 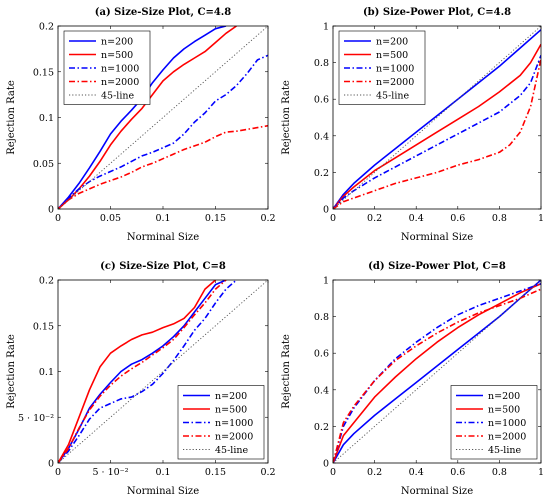 What do you see at coordinates (321, 63) in the screenshot?
I see `y-tick-label: 0.8` at bounding box center [321, 63].